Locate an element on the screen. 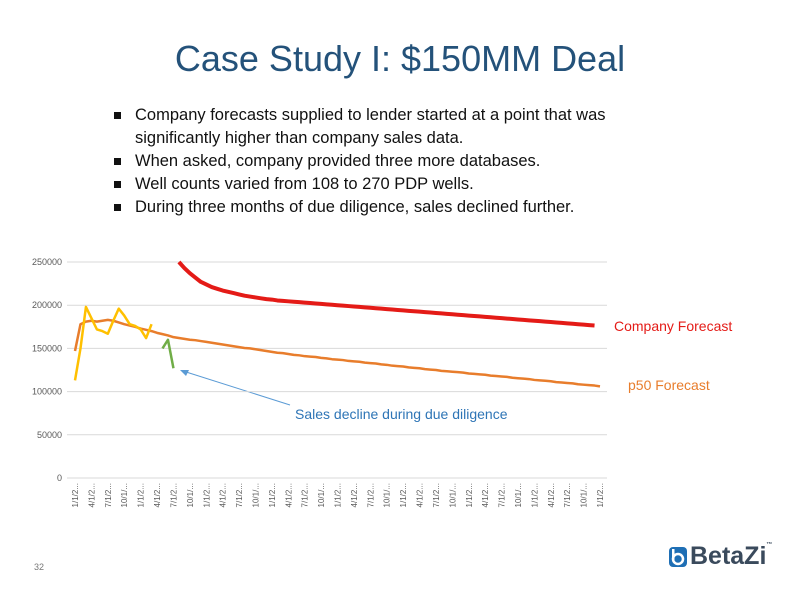 The height and width of the screenshot is (600, 800). slide-title: Case Study I: $150MM Deal is located at coordinates (400, 58).